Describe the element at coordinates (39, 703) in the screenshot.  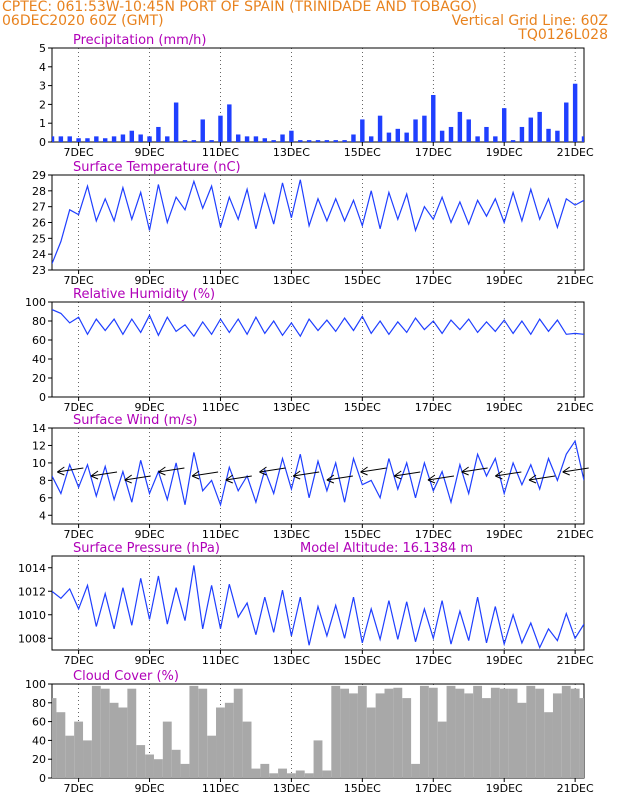
I see `y-tick-label: 80` at that location.